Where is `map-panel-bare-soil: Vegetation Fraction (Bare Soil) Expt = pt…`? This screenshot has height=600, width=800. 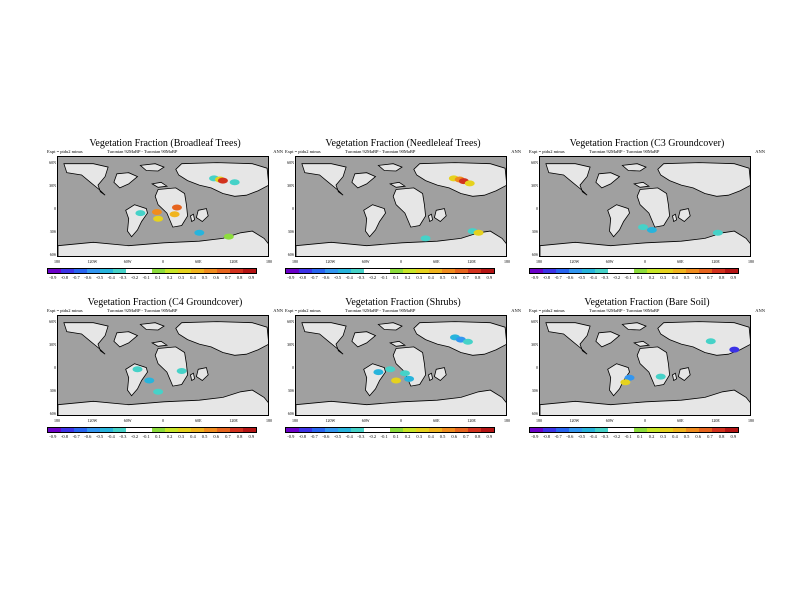 map-panel-bare-soil: Vegetation Fraction (Bare Soil) Expt = pt… is located at coordinates (647, 382).